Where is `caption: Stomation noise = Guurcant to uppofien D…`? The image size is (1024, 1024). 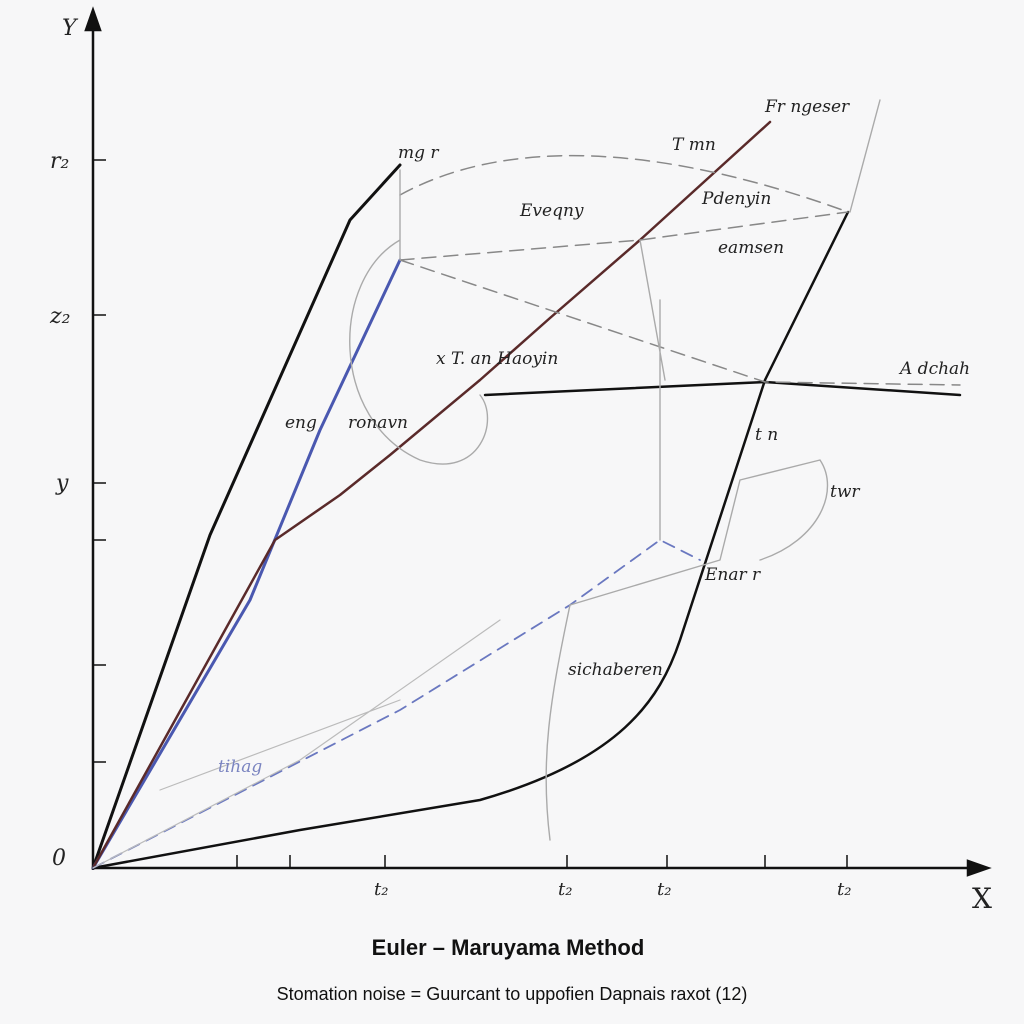
caption: Stomation noise = Guurcant to uppofien D… is located at coordinates (512, 994).